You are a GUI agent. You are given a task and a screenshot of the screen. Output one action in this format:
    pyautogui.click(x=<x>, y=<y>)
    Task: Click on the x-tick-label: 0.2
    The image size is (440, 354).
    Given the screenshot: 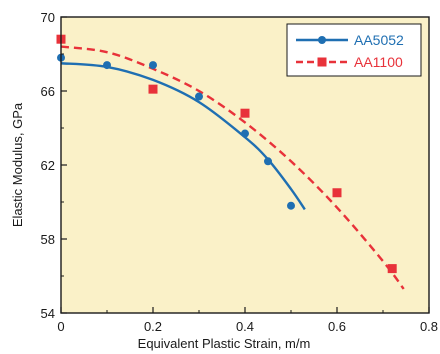 What is the action you would take?
    pyautogui.click(x=153, y=326)
    